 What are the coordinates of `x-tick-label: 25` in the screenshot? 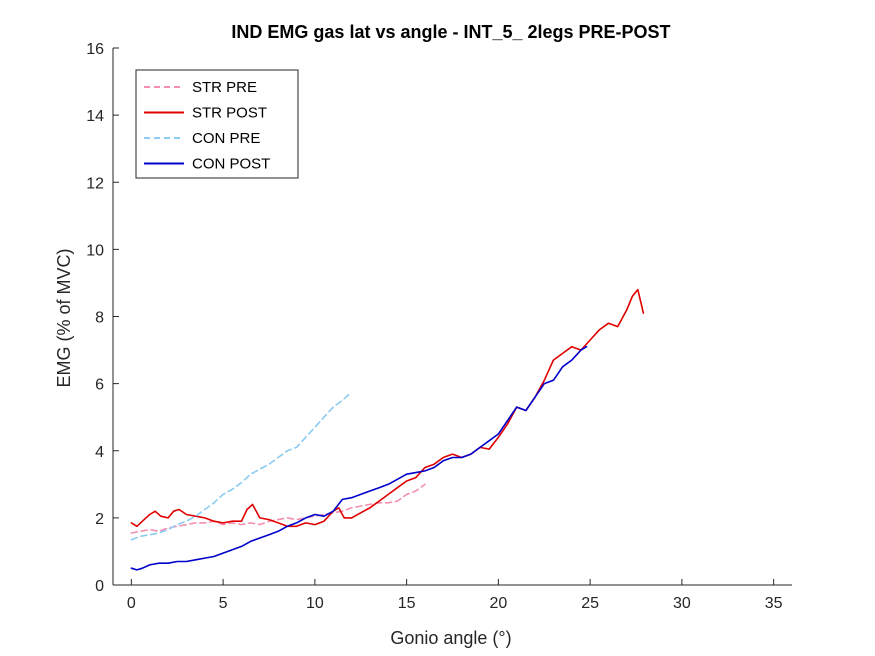 It's located at (590, 603).